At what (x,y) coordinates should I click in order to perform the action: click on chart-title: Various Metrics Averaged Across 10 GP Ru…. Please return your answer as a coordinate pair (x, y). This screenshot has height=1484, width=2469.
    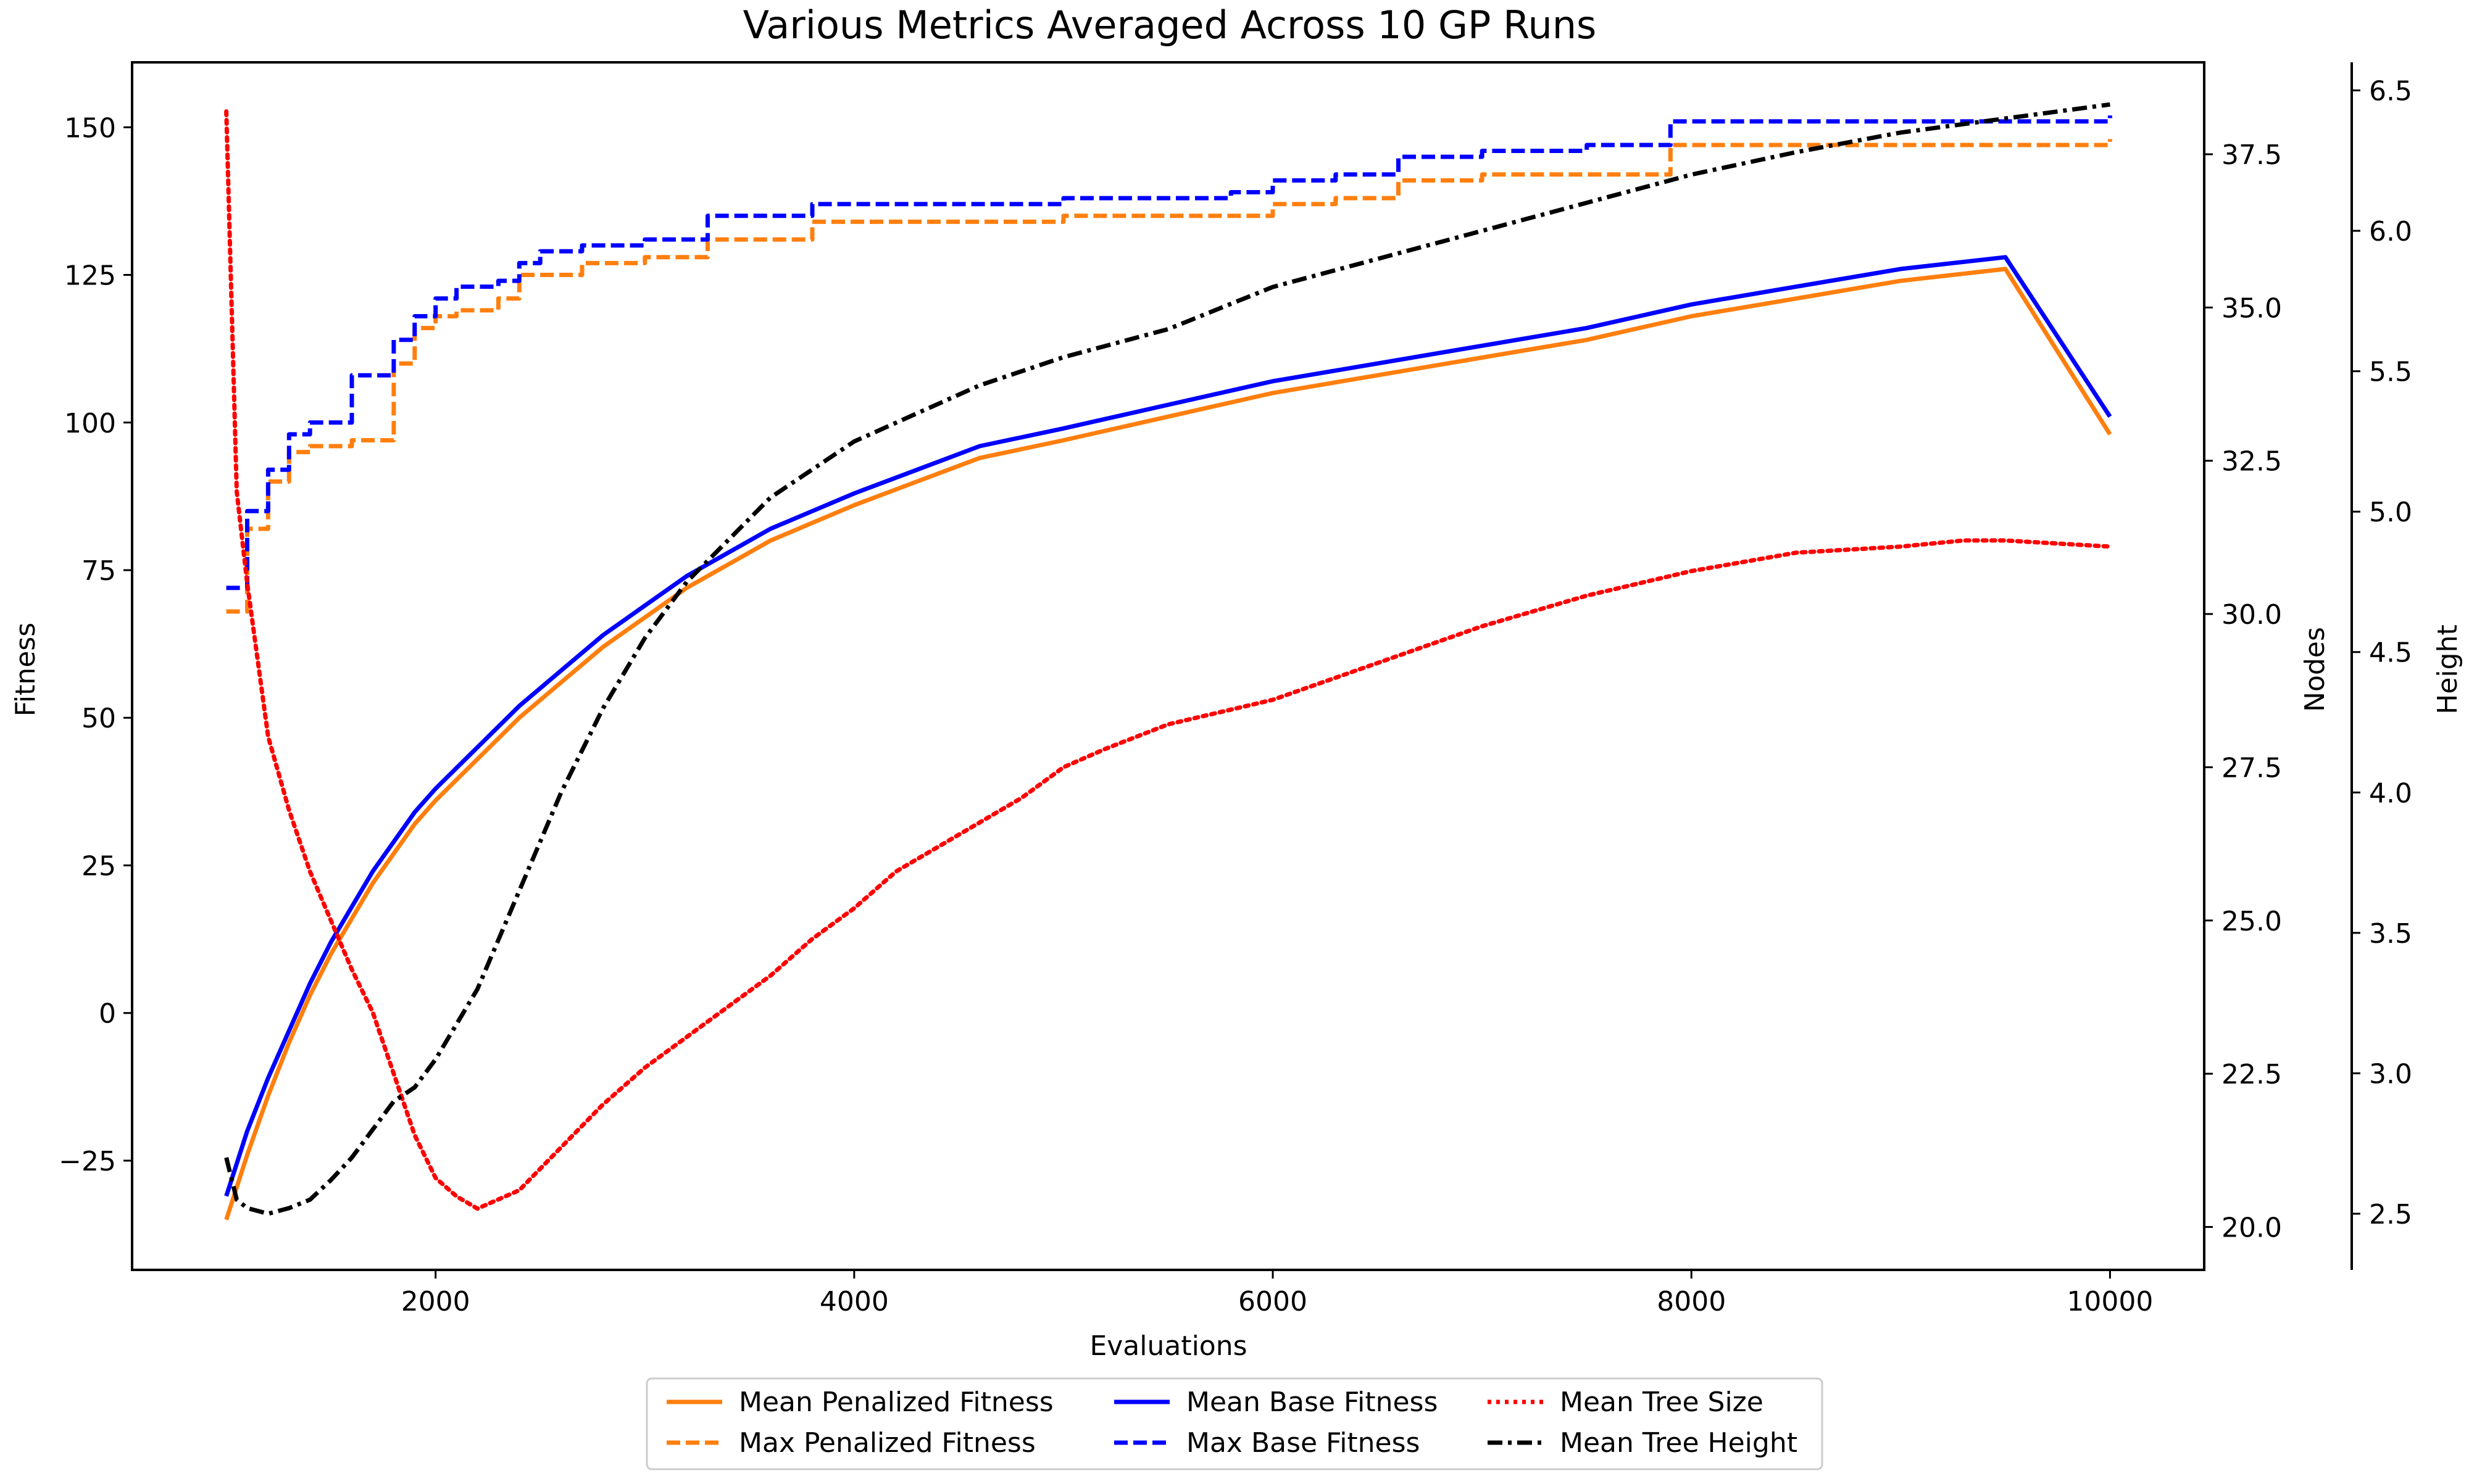
    Looking at the image, I should click on (1170, 25).